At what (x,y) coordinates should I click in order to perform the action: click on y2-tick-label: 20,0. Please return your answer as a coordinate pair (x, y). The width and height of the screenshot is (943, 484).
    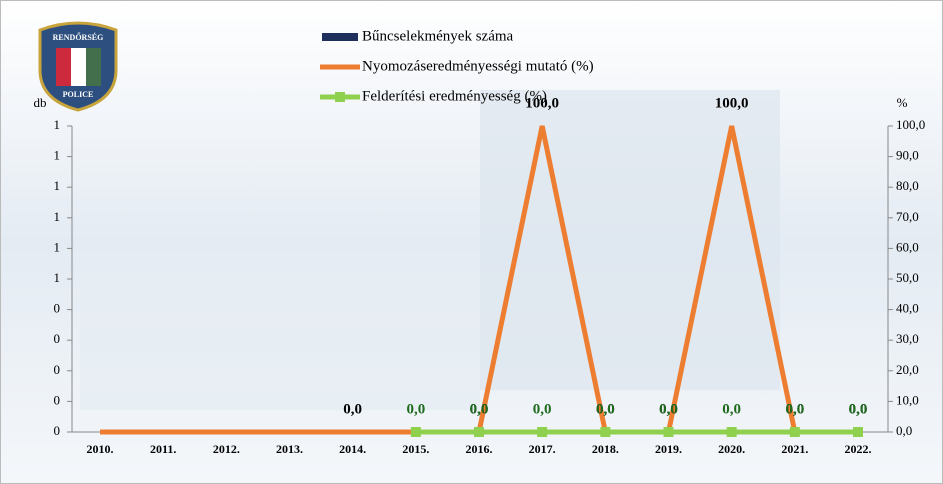
    Looking at the image, I should click on (907, 369).